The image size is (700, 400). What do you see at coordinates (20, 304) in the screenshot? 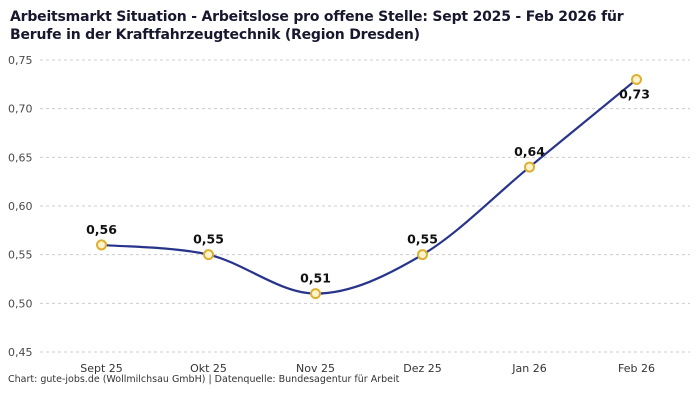
I see `y-tick-label: 0,50` at bounding box center [20, 304].